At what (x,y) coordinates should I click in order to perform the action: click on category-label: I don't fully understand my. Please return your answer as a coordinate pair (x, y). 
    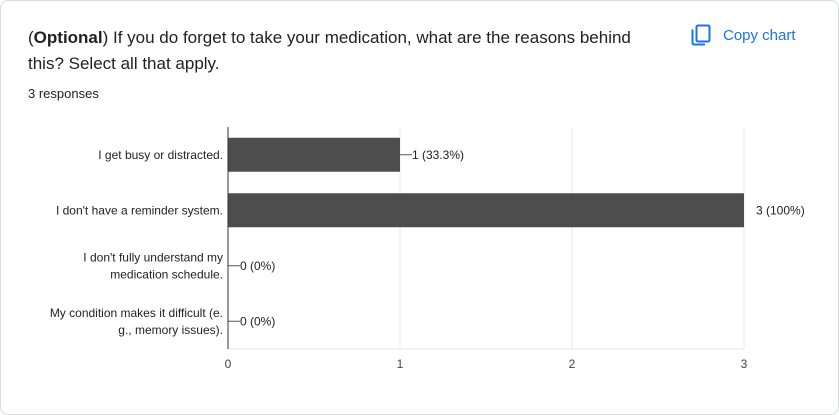
    Looking at the image, I should click on (153, 257).